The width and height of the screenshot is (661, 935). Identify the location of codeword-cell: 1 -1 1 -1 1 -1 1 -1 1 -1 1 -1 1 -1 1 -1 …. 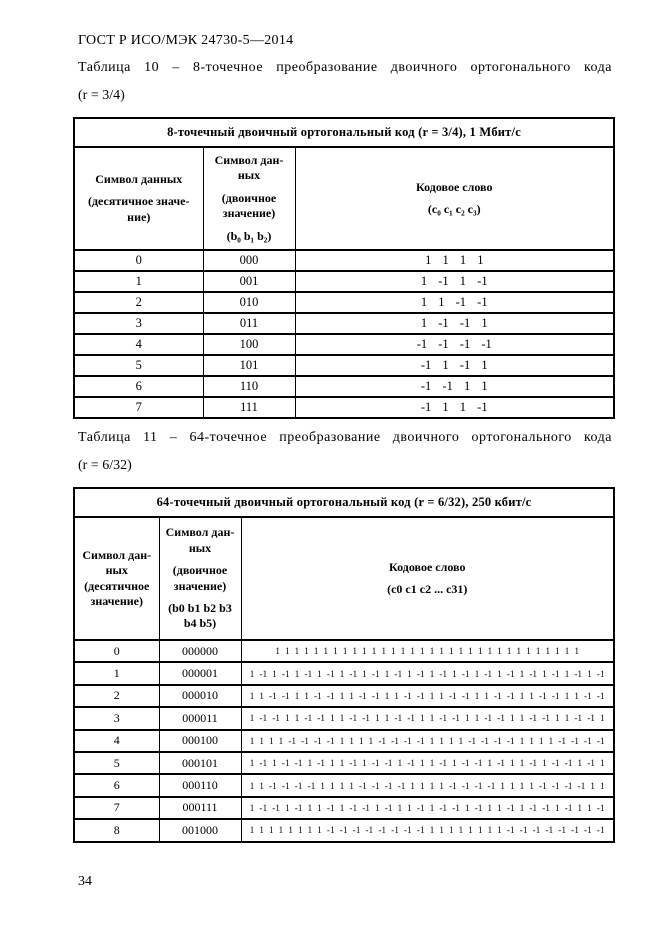
(427, 673).